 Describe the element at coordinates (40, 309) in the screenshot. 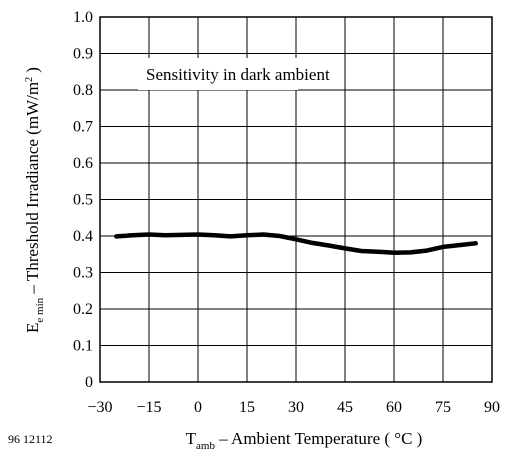

I see `y-axis-subscript: e min` at that location.